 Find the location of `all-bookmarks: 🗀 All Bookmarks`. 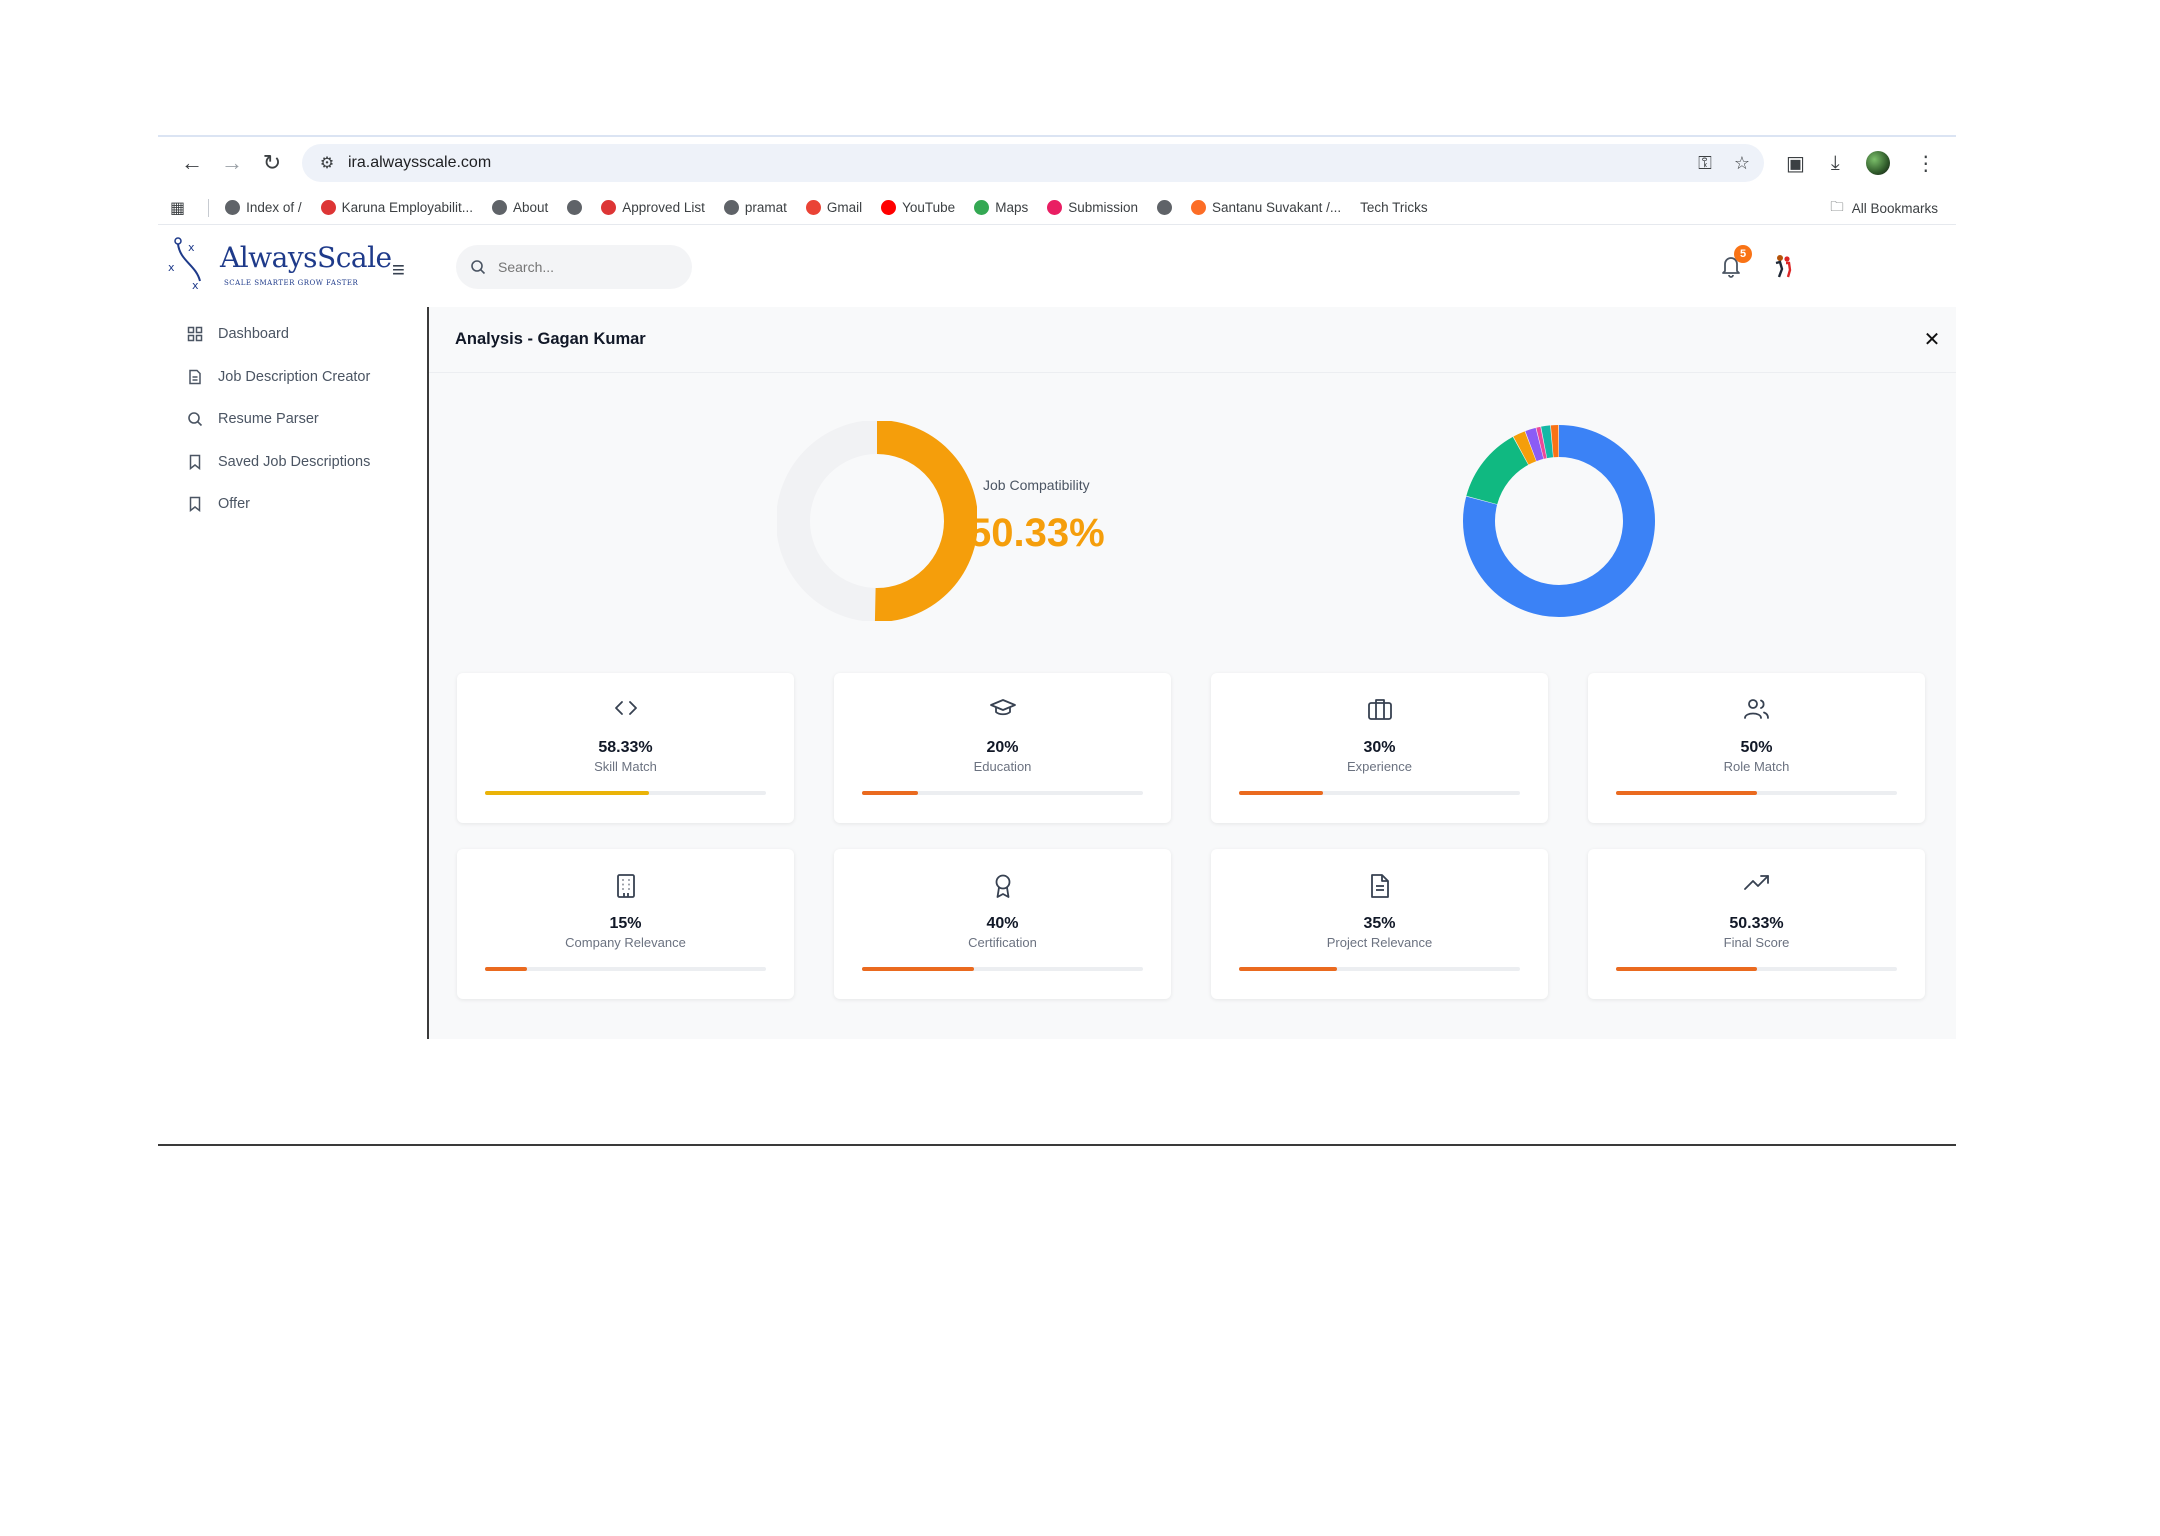

all-bookmarks: 🗀 All Bookmarks is located at coordinates (1884, 208).